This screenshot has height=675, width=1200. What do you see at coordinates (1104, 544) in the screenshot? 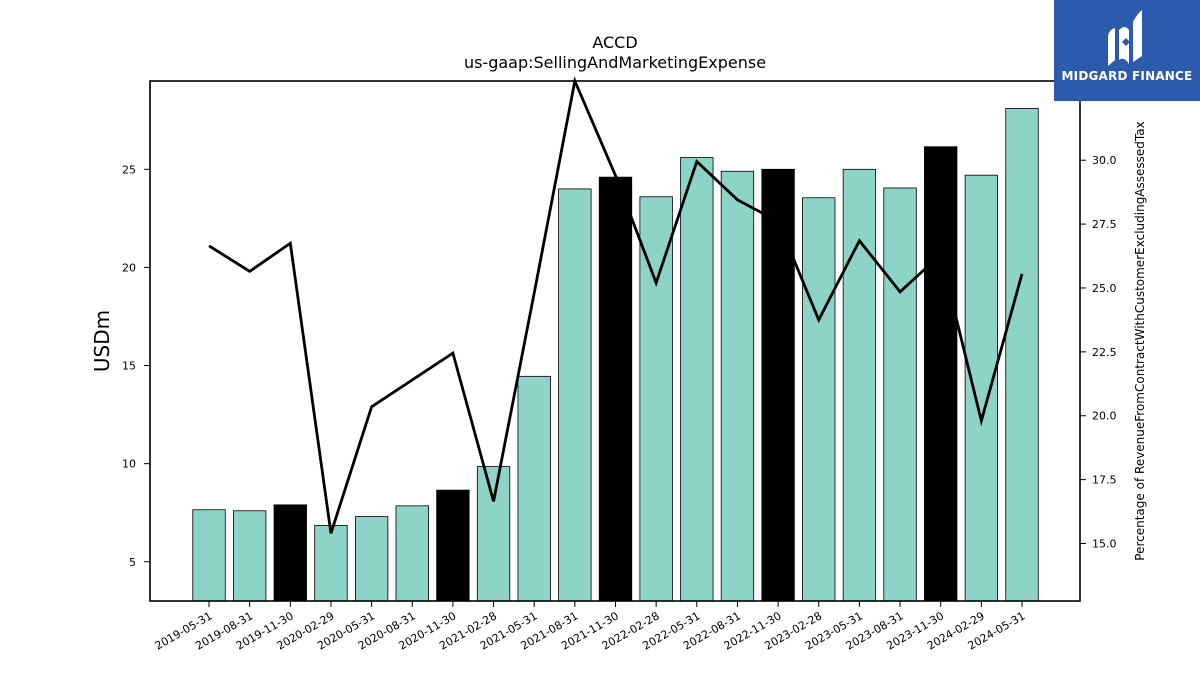
I see `y2-tick-label: 15.0` at bounding box center [1104, 544].